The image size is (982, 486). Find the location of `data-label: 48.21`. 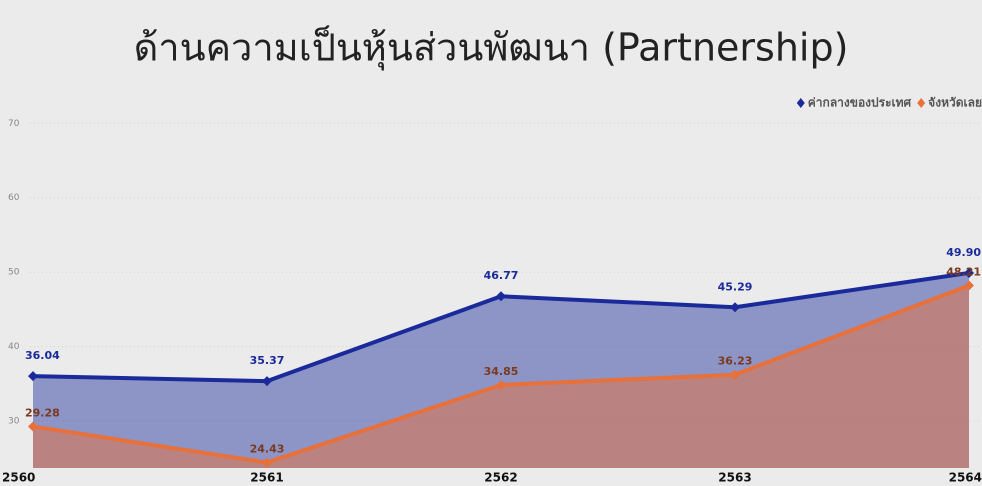

data-label: 48.21 is located at coordinates (963, 272).